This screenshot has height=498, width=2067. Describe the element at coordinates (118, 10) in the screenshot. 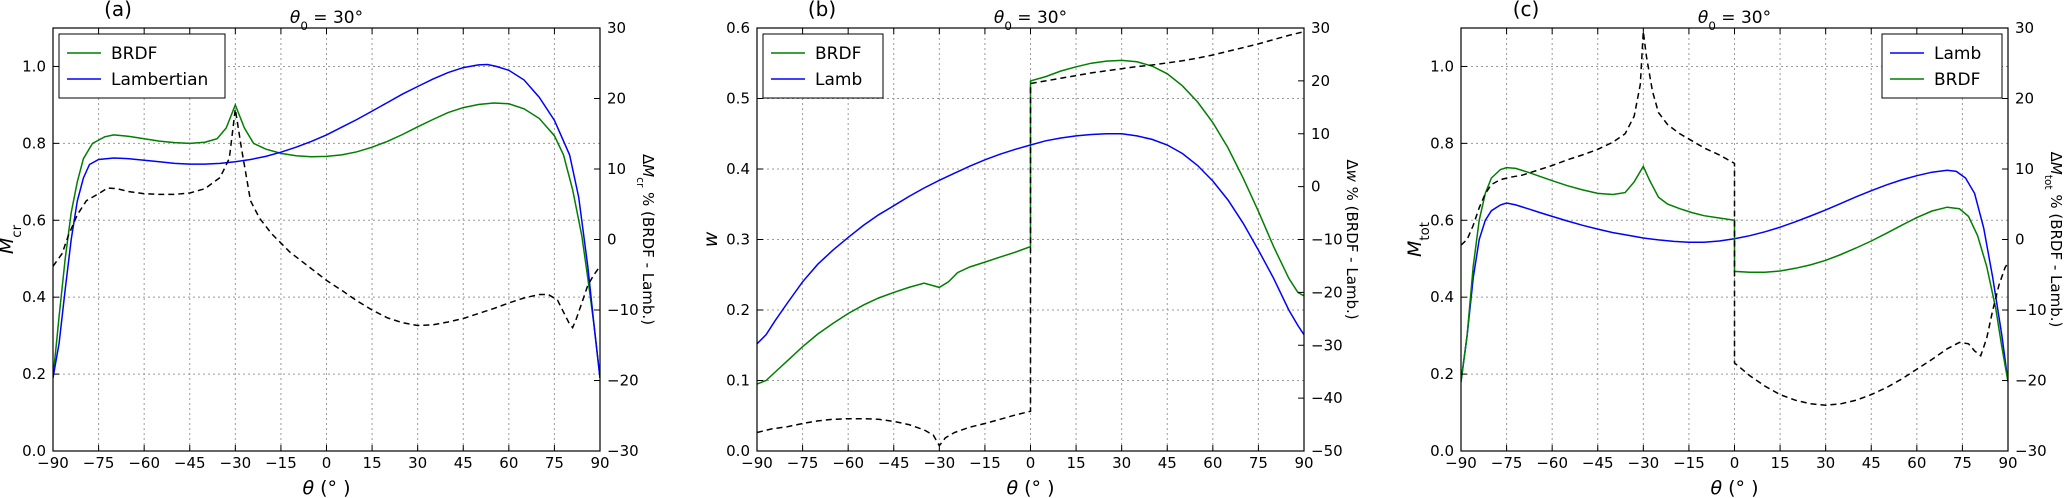

I see `panel-label: (a)` at that location.